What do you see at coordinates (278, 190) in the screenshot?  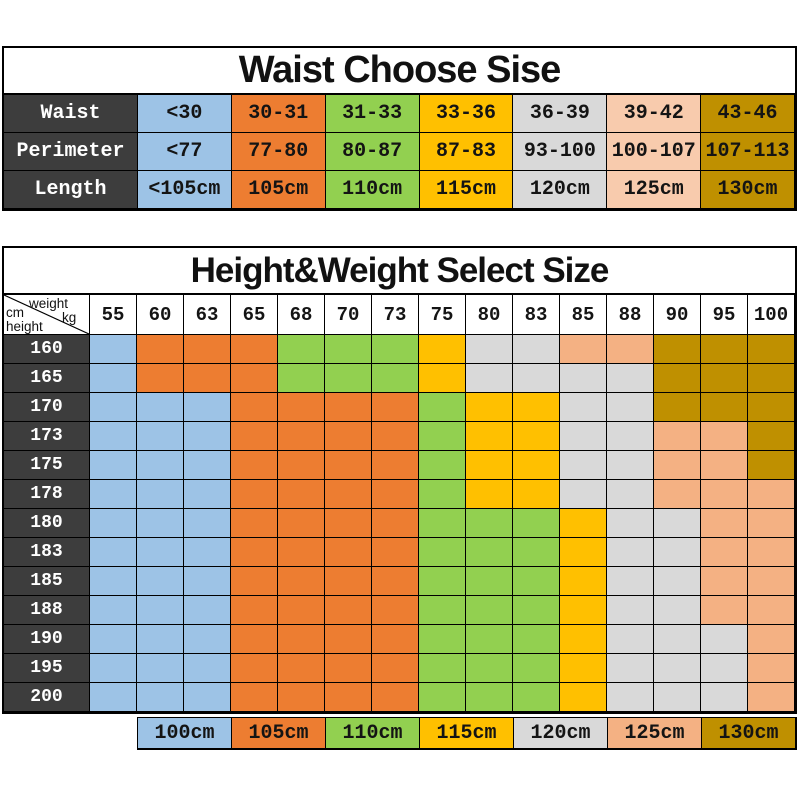 I see `waist-value-cell: 105cm` at bounding box center [278, 190].